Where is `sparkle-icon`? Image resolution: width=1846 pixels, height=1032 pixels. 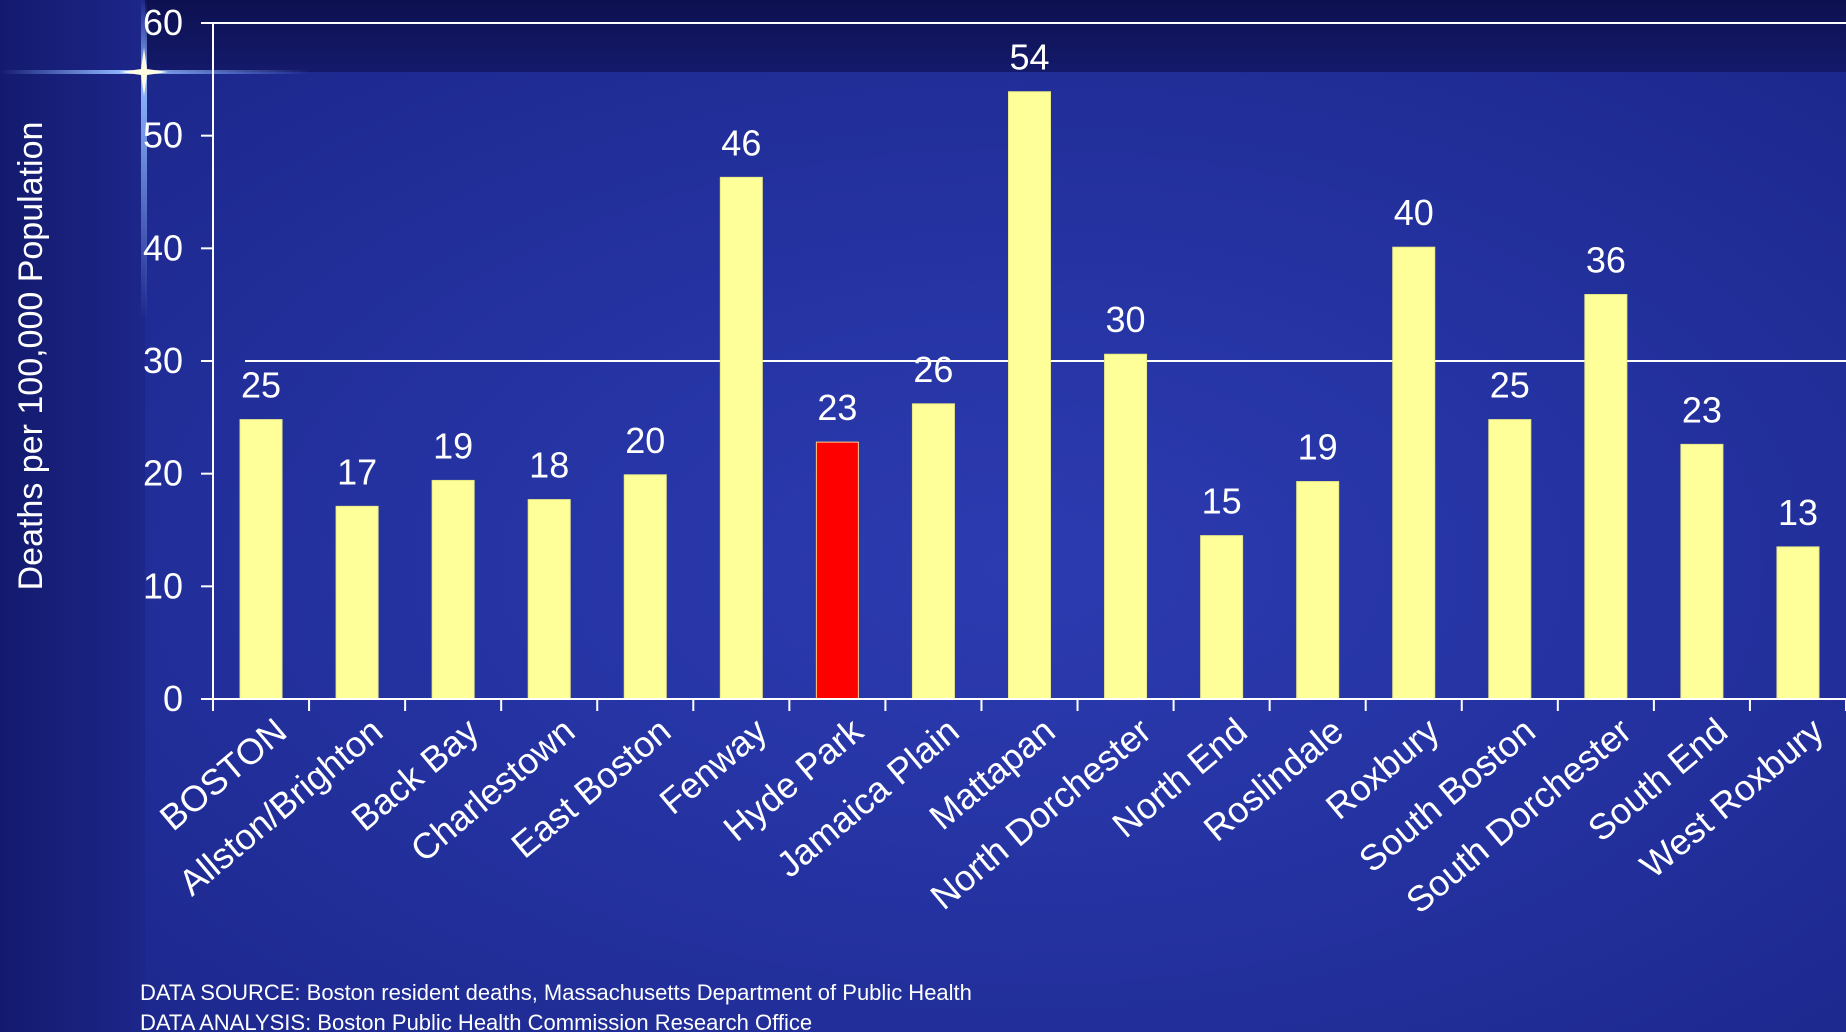 sparkle-icon is located at coordinates (144, 72).